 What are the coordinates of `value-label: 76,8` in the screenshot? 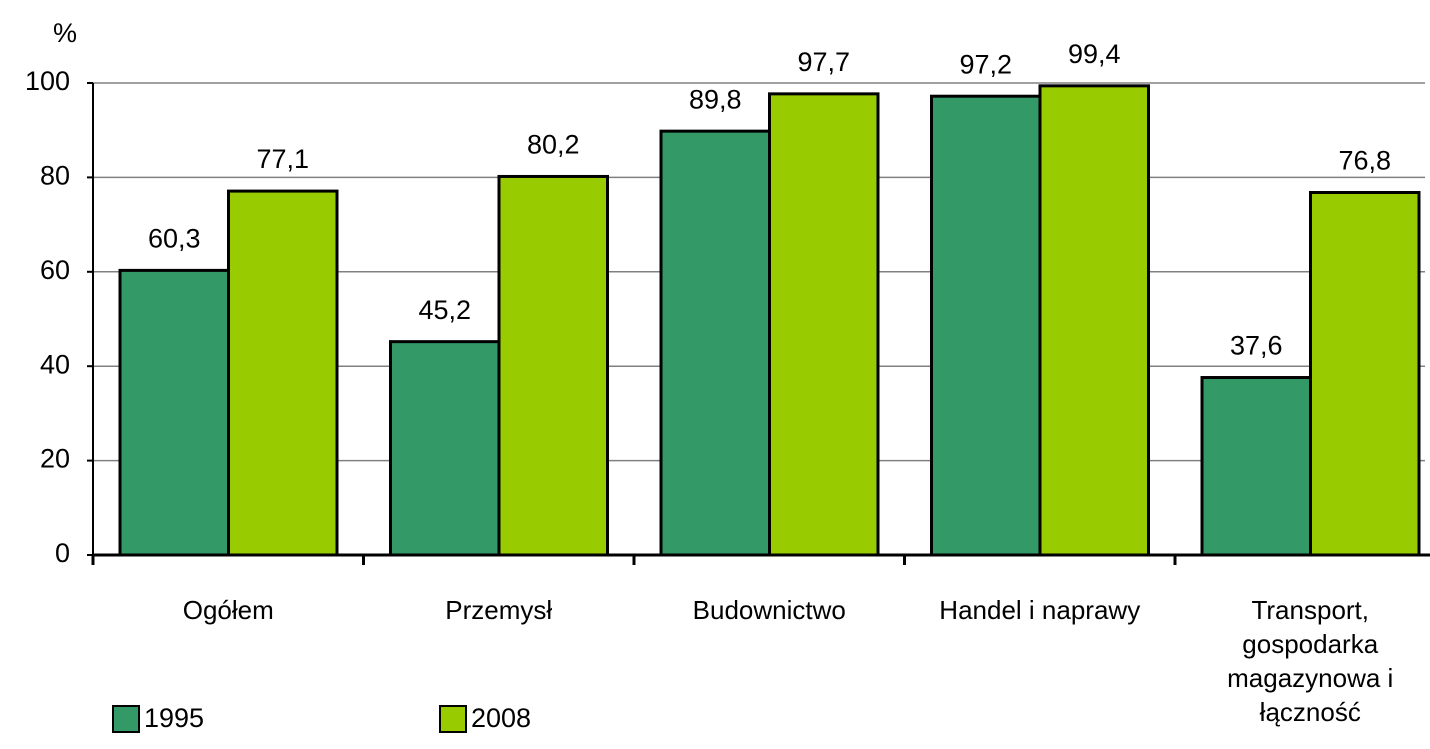 It's located at (1364, 161).